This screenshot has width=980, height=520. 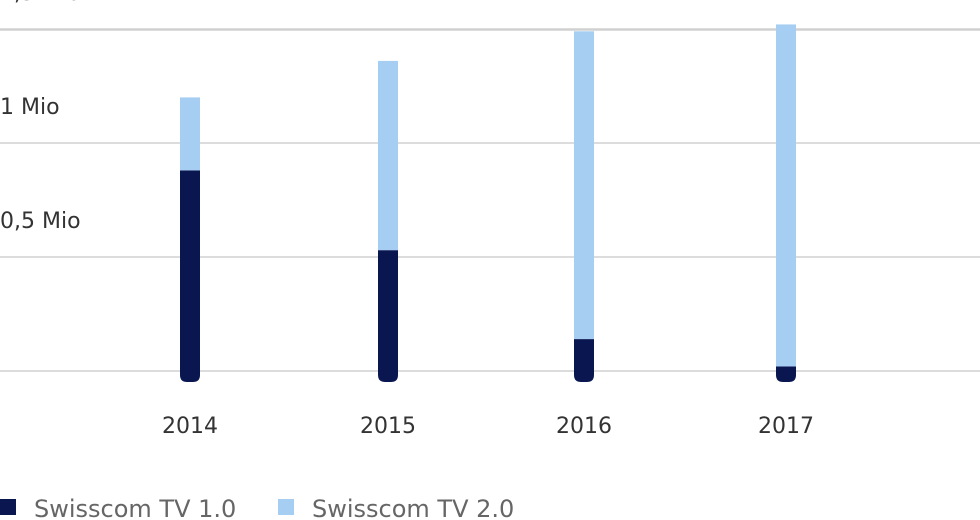 I want to click on x-tick-label: 2015, so click(x=388, y=426).